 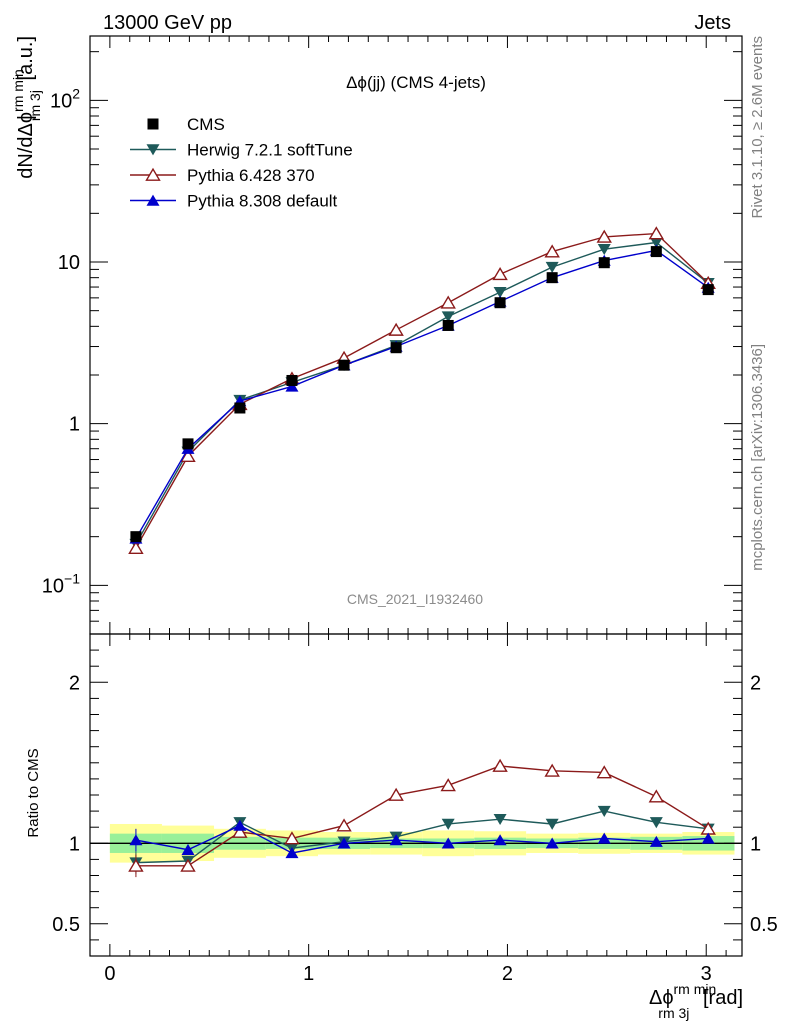 What do you see at coordinates (66, 925) in the screenshot?
I see `ratio-y-tick-label: 0.5` at bounding box center [66, 925].